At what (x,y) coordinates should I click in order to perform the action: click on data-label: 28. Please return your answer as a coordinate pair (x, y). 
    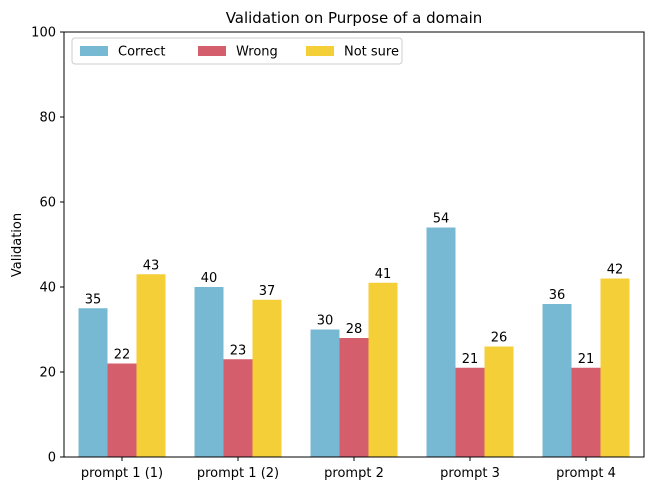
    Looking at the image, I should click on (354, 329).